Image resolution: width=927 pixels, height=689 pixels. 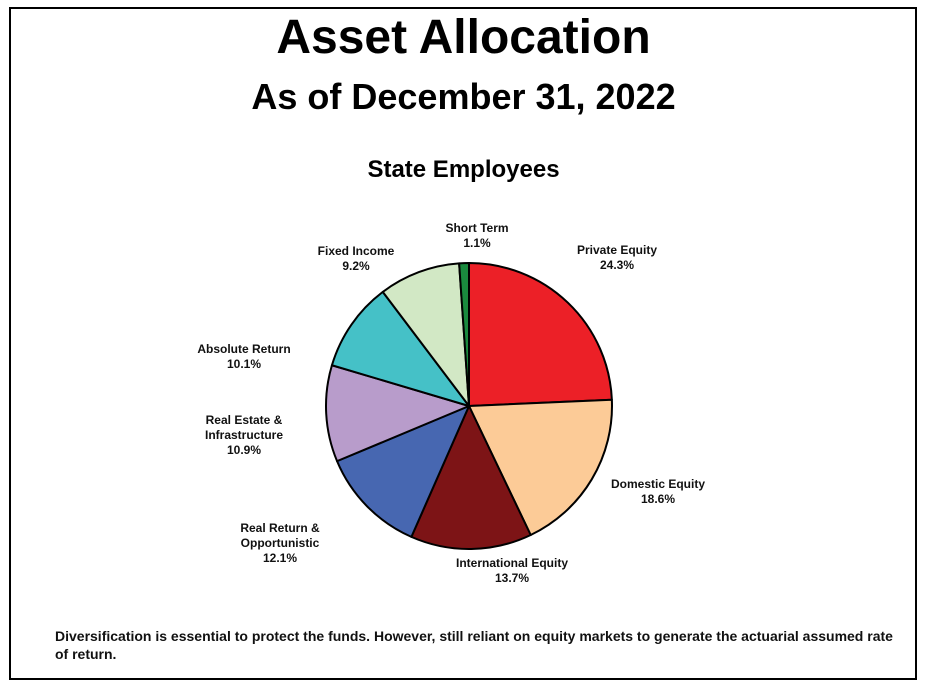 I want to click on slice-label-fixed-income: Fixed Income 9.2%, so click(x=356, y=258).